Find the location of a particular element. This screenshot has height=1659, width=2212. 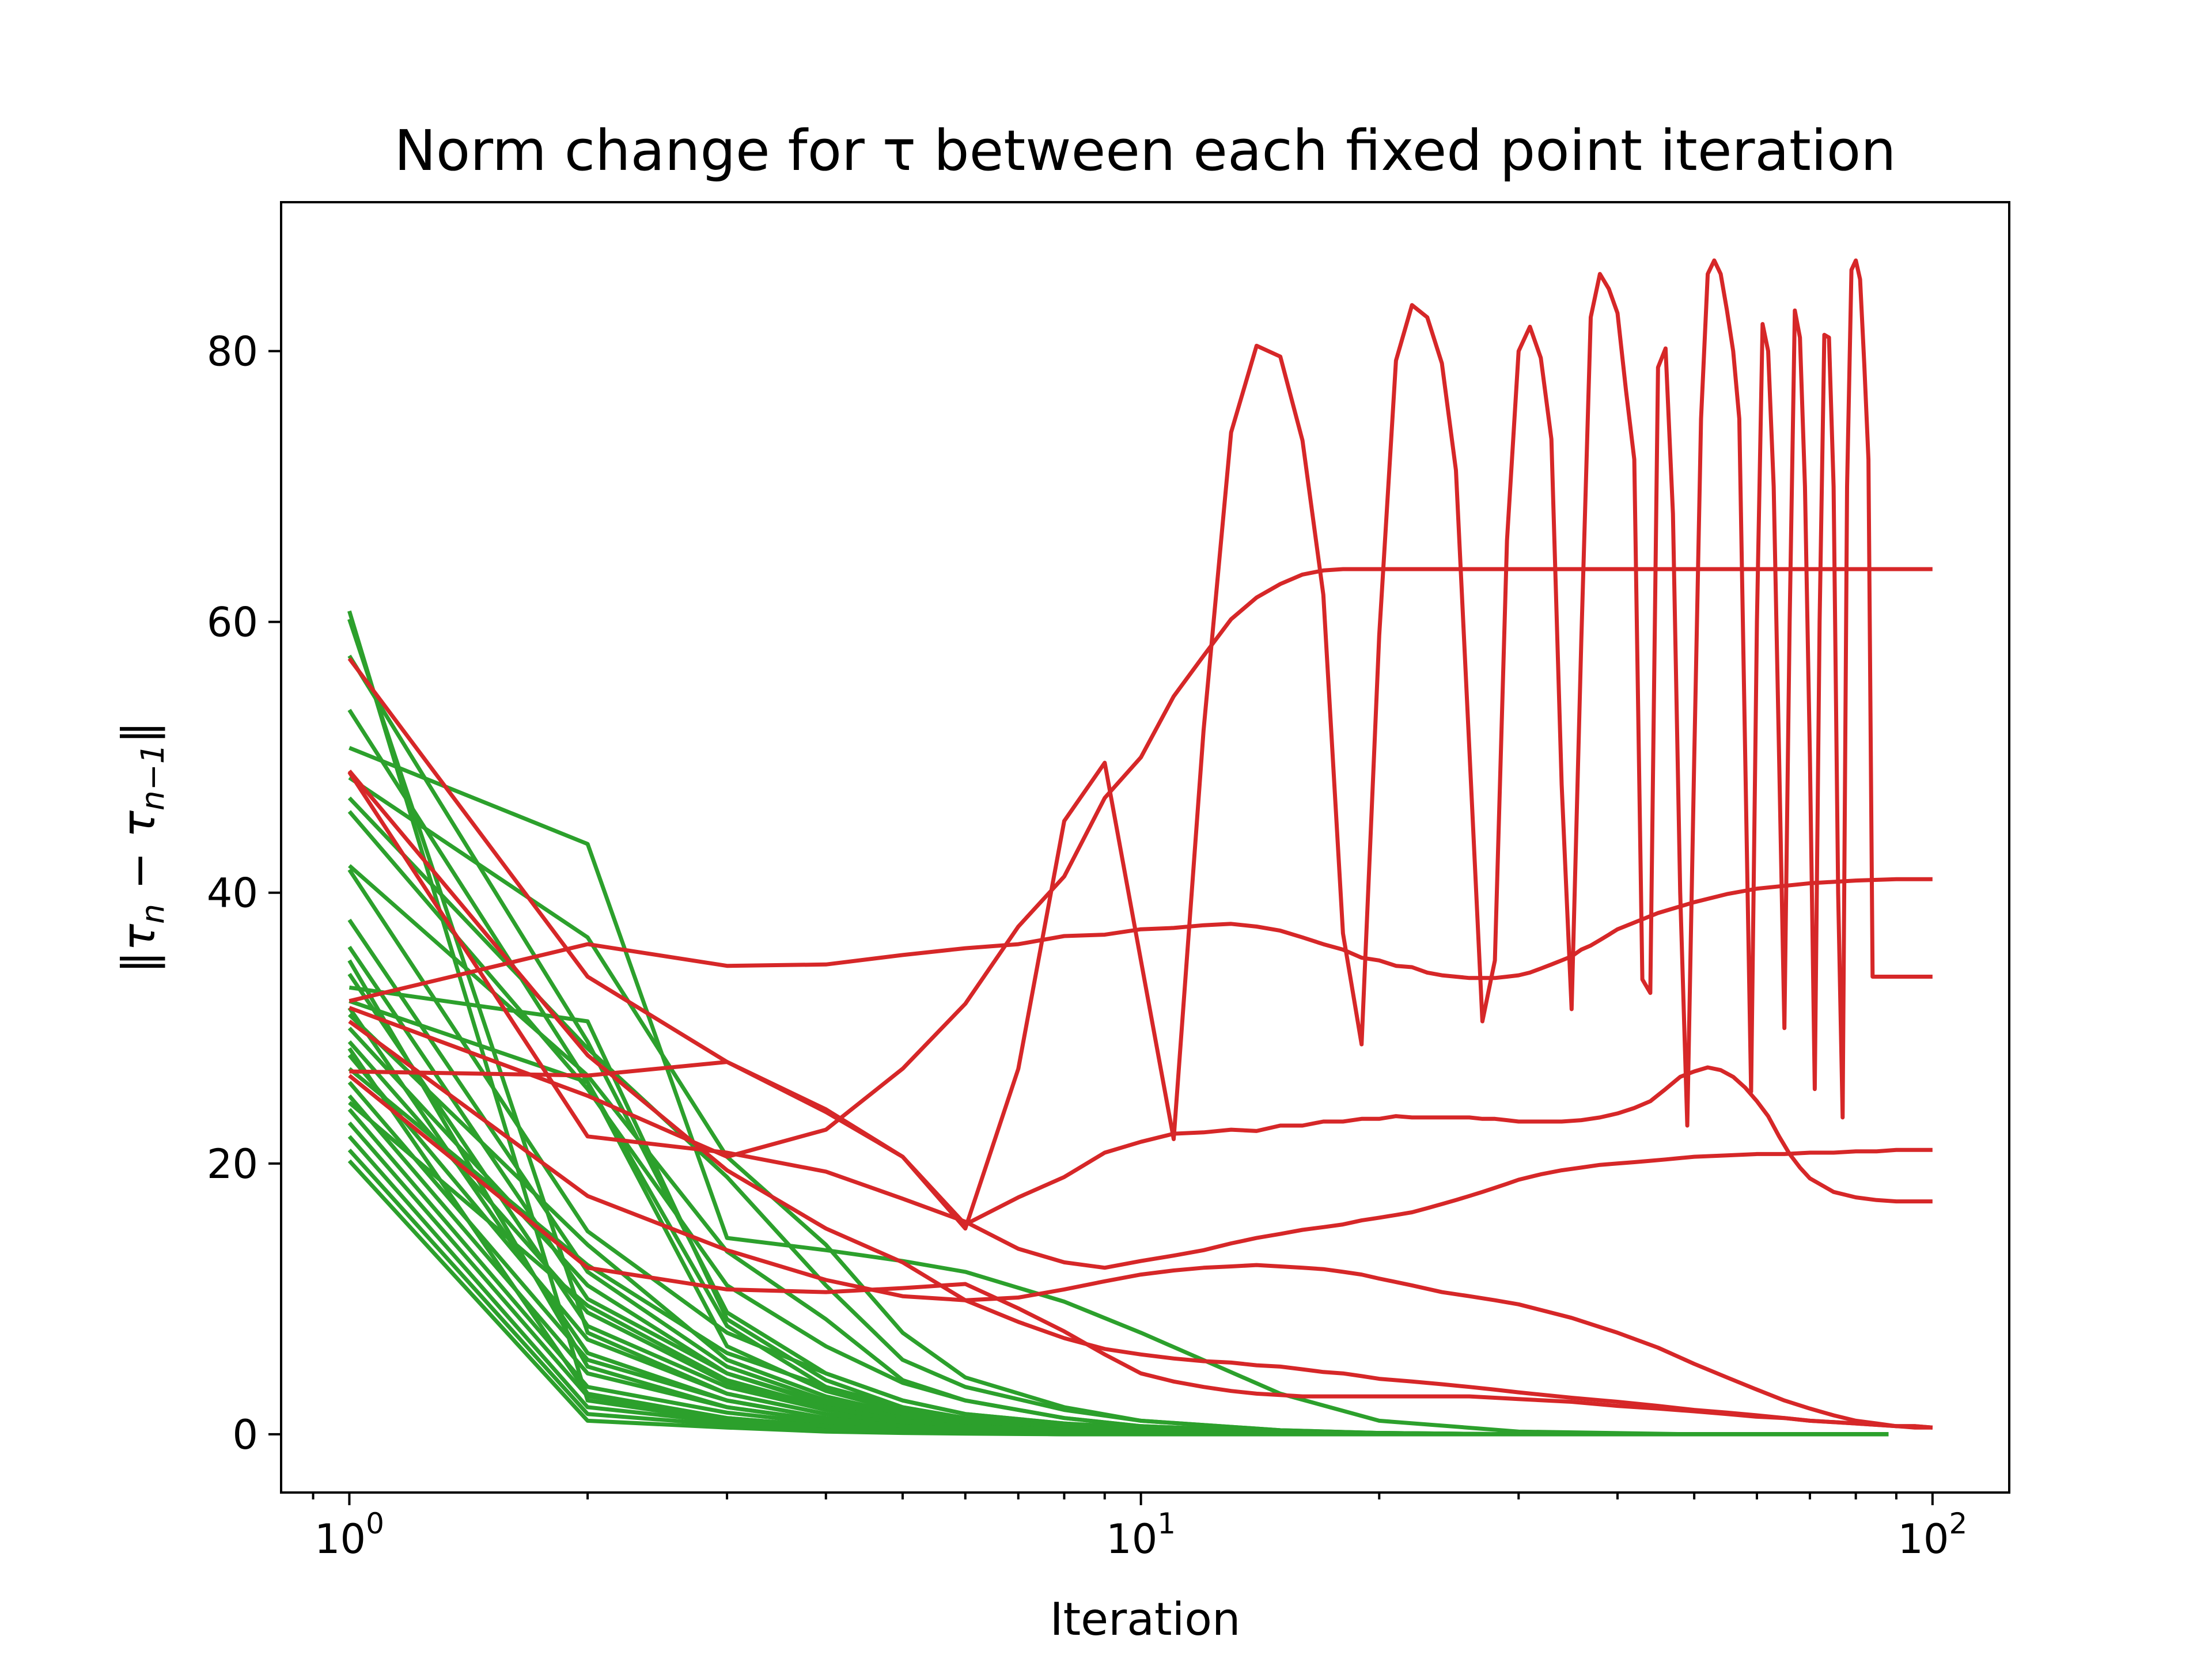

y-label-tau-n1: τ is located at coordinates (139, 824).